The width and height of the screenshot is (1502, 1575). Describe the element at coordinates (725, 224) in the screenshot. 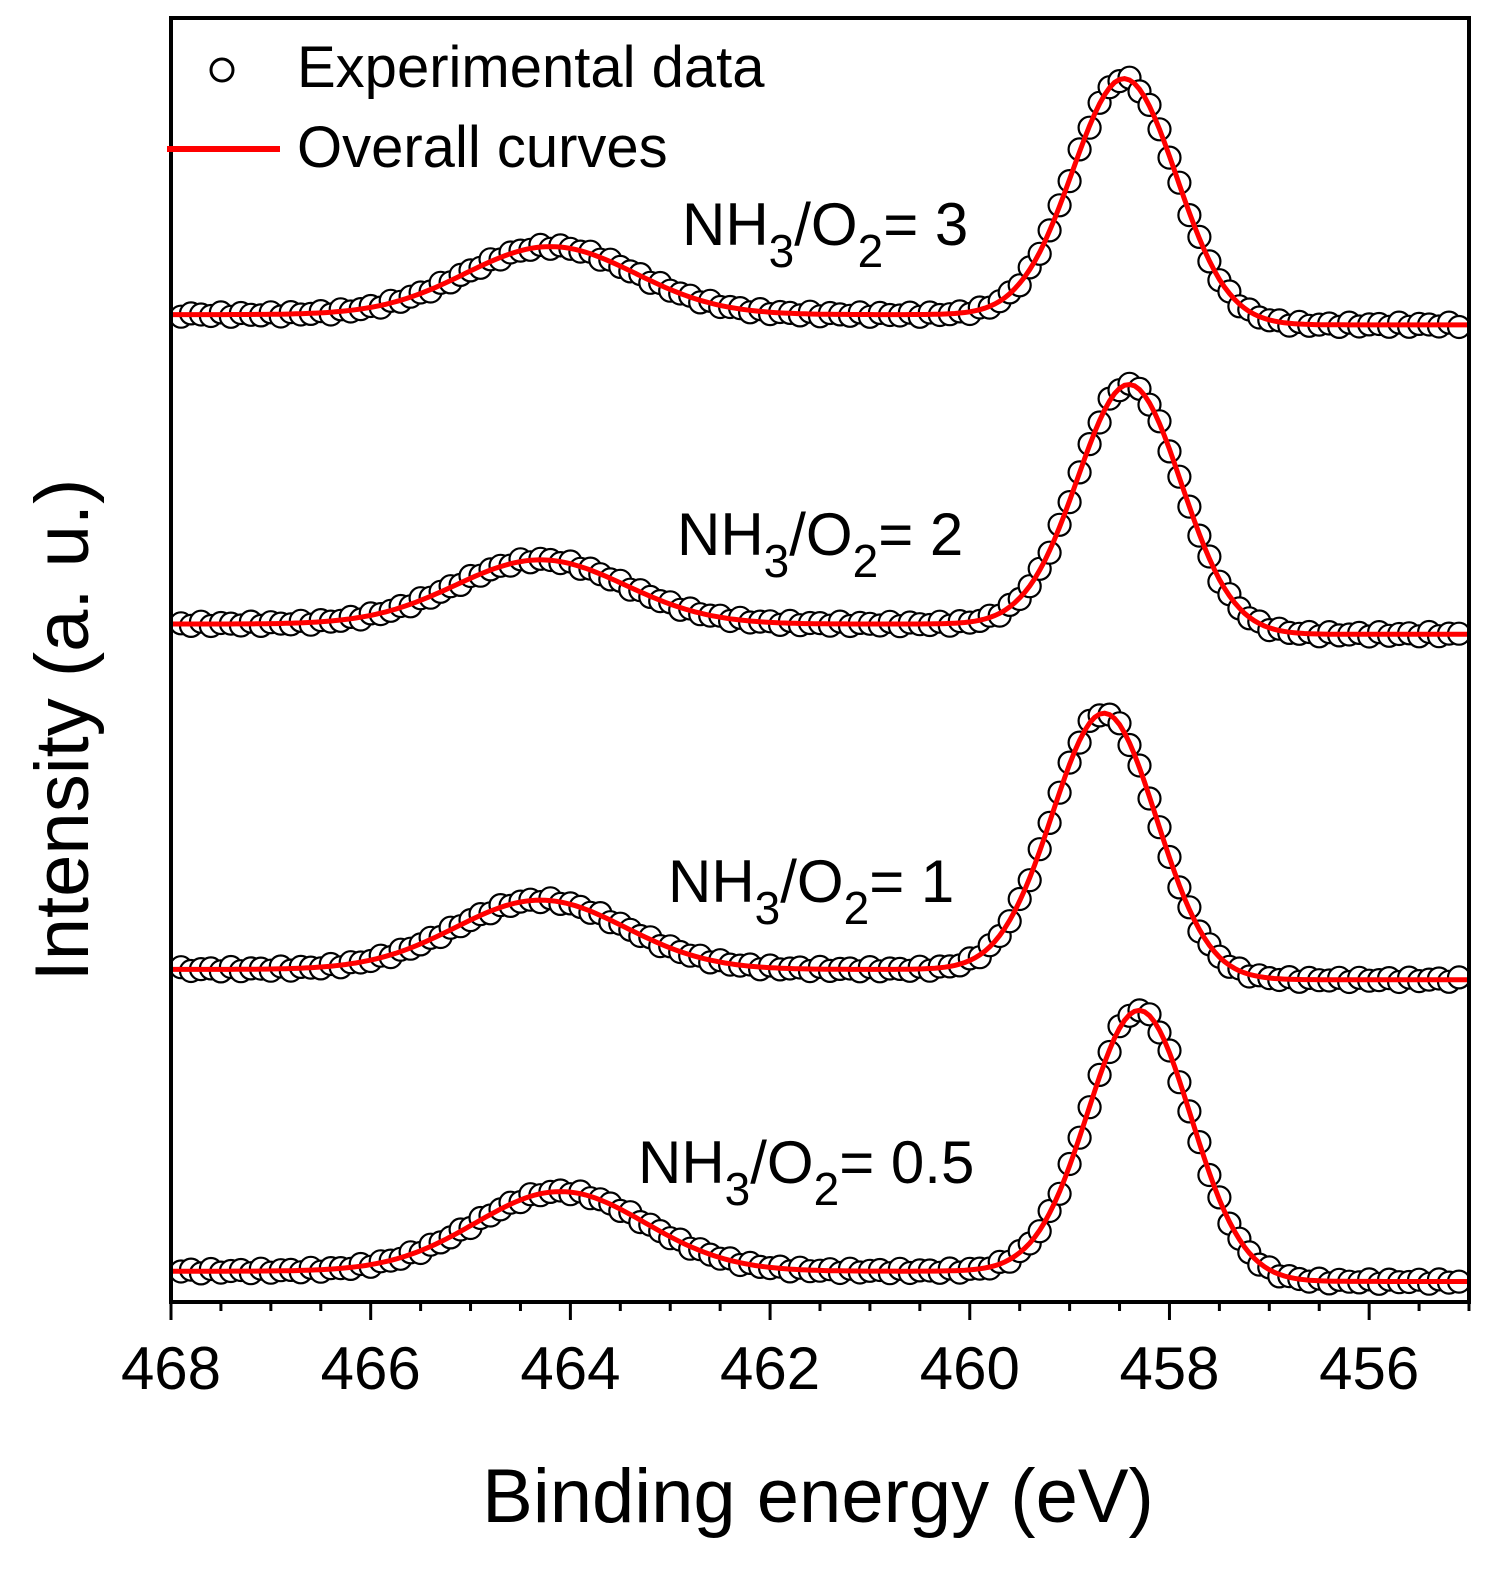

I see `series-label-3-base: NH` at that location.